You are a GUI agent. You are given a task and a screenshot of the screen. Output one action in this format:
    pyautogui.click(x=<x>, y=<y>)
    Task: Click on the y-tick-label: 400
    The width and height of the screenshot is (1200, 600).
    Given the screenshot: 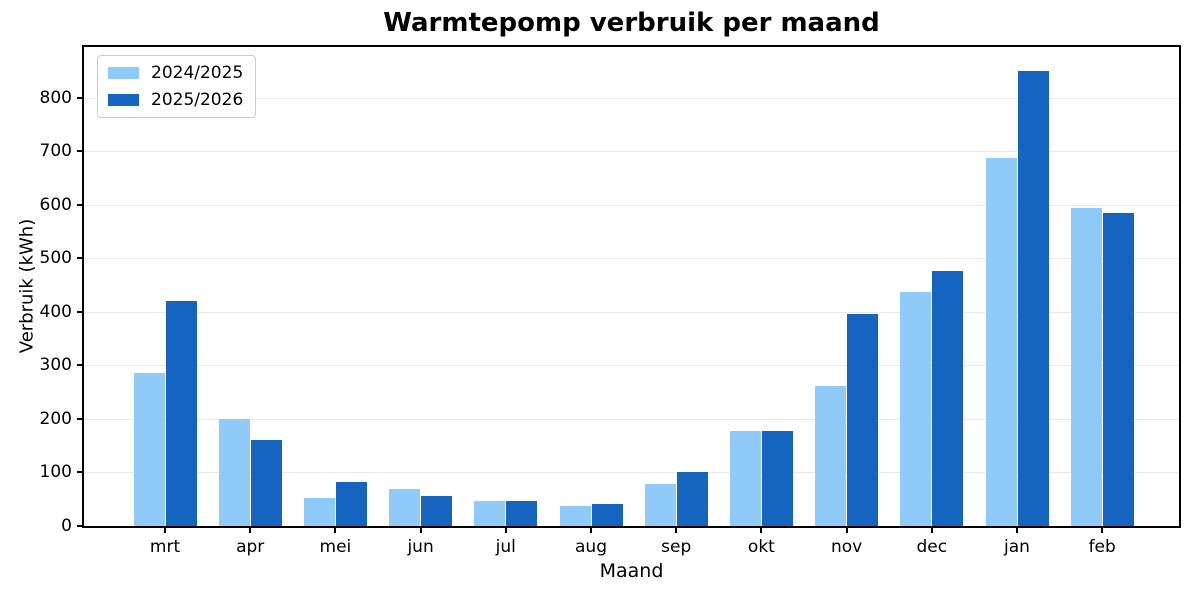 What is the action you would take?
    pyautogui.click(x=55, y=311)
    